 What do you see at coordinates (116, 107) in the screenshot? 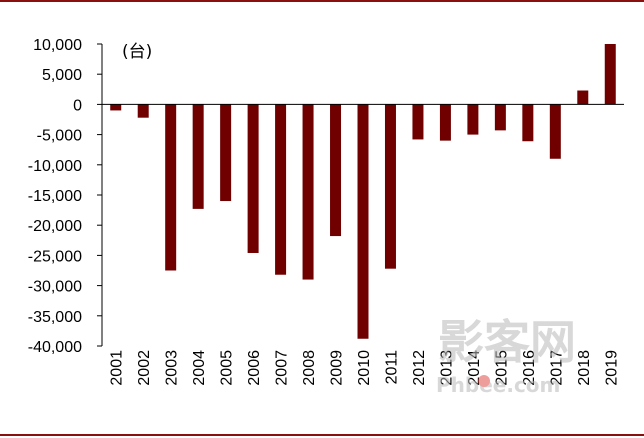
I see `bar-2001` at bounding box center [116, 107].